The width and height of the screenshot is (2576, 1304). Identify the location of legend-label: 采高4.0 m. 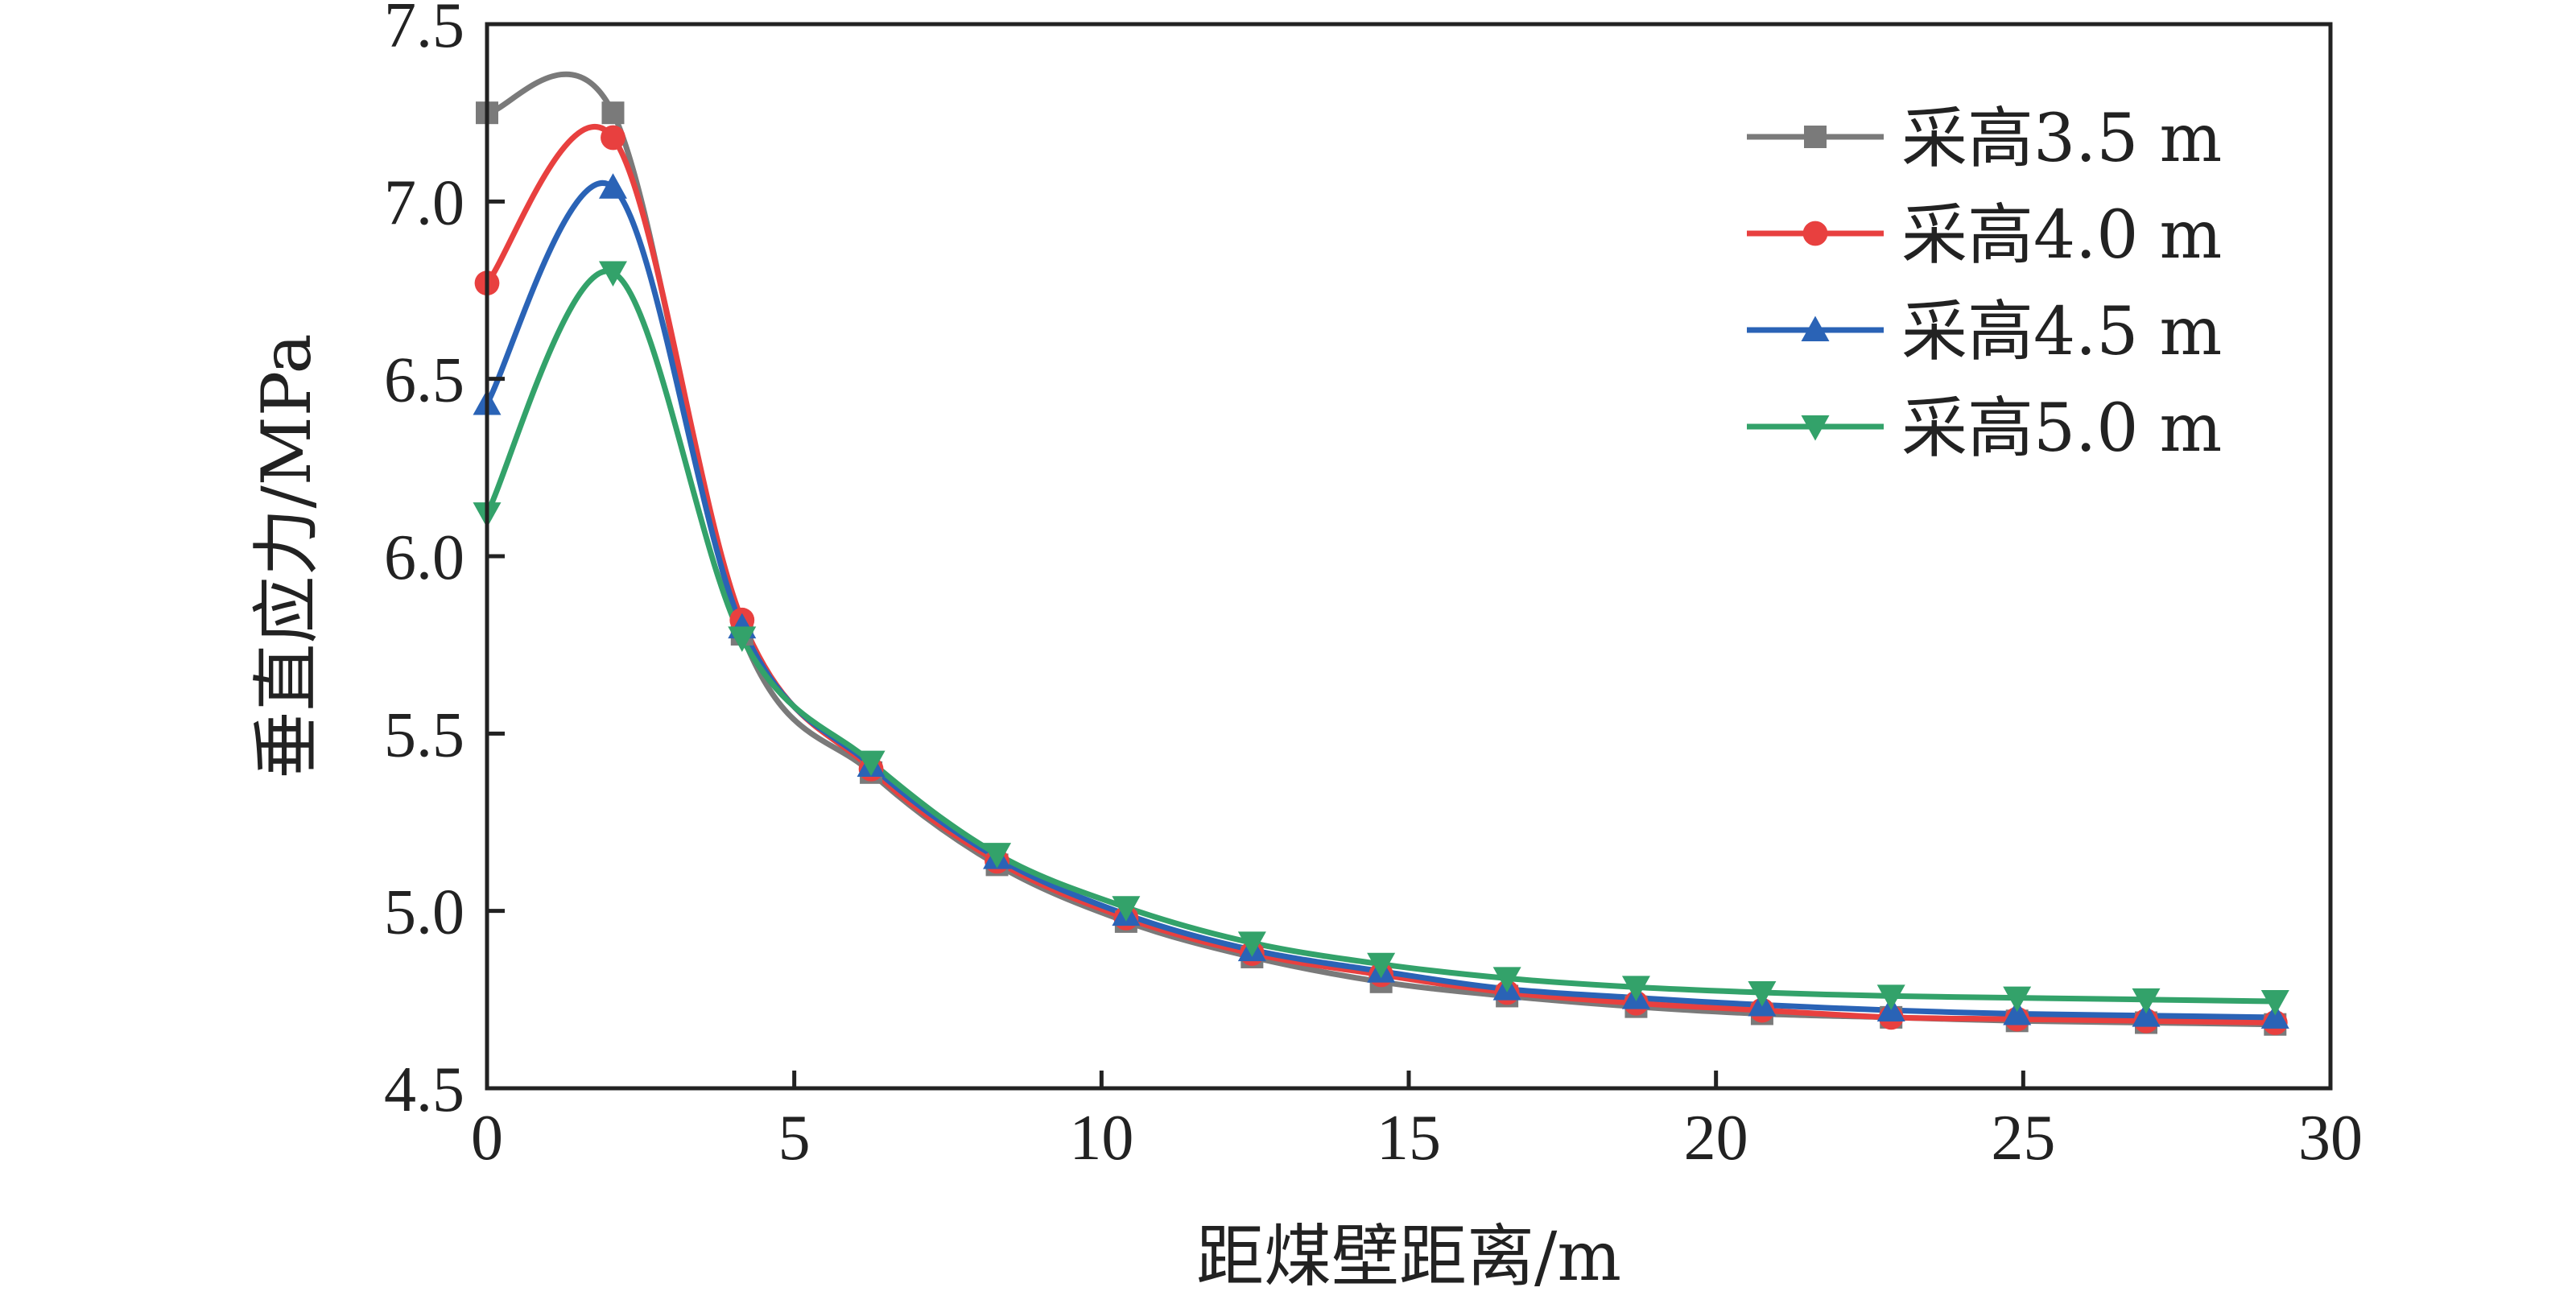
(2061, 235).